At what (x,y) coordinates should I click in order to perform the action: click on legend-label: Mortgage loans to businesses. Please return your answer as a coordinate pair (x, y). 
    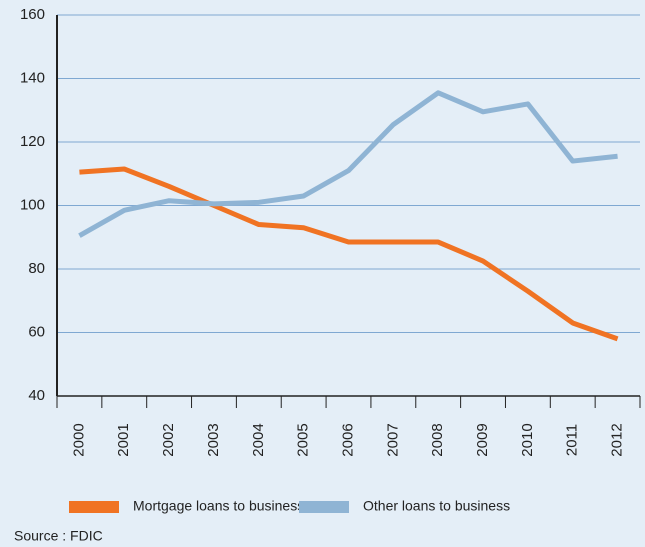
    Looking at the image, I should click on (226, 506).